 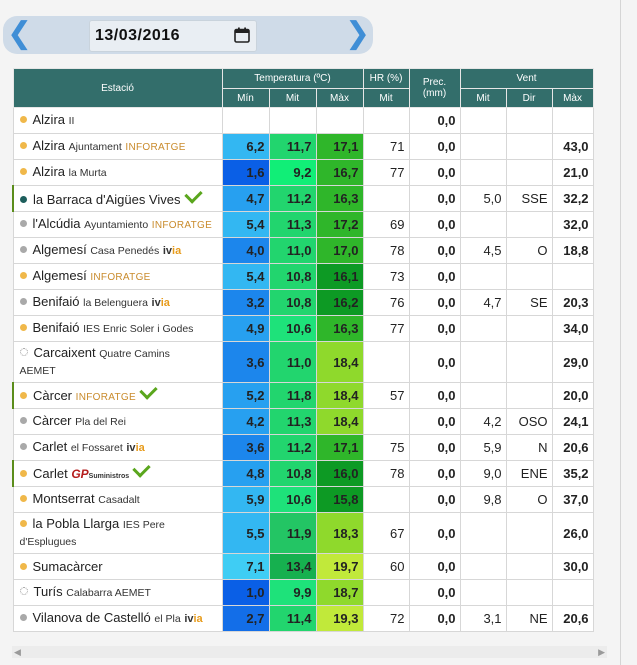 I want to click on table-row: Sumacàrcer 7,1 13,4 19,7 60 0,0 30,0, so click(x=303, y=566).